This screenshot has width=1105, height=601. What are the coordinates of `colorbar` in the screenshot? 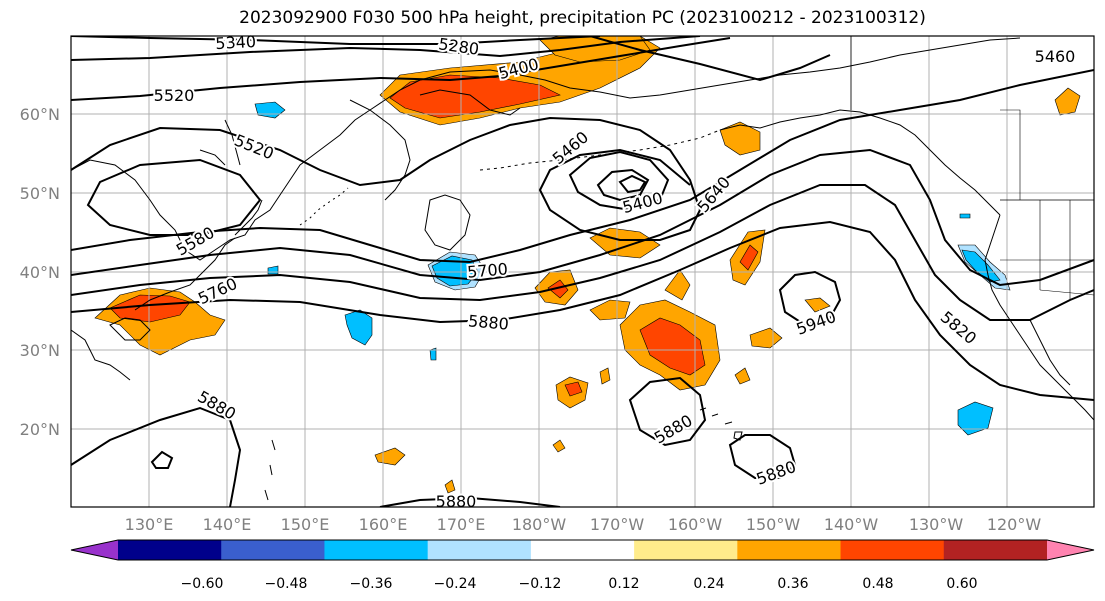 It's located at (582, 550).